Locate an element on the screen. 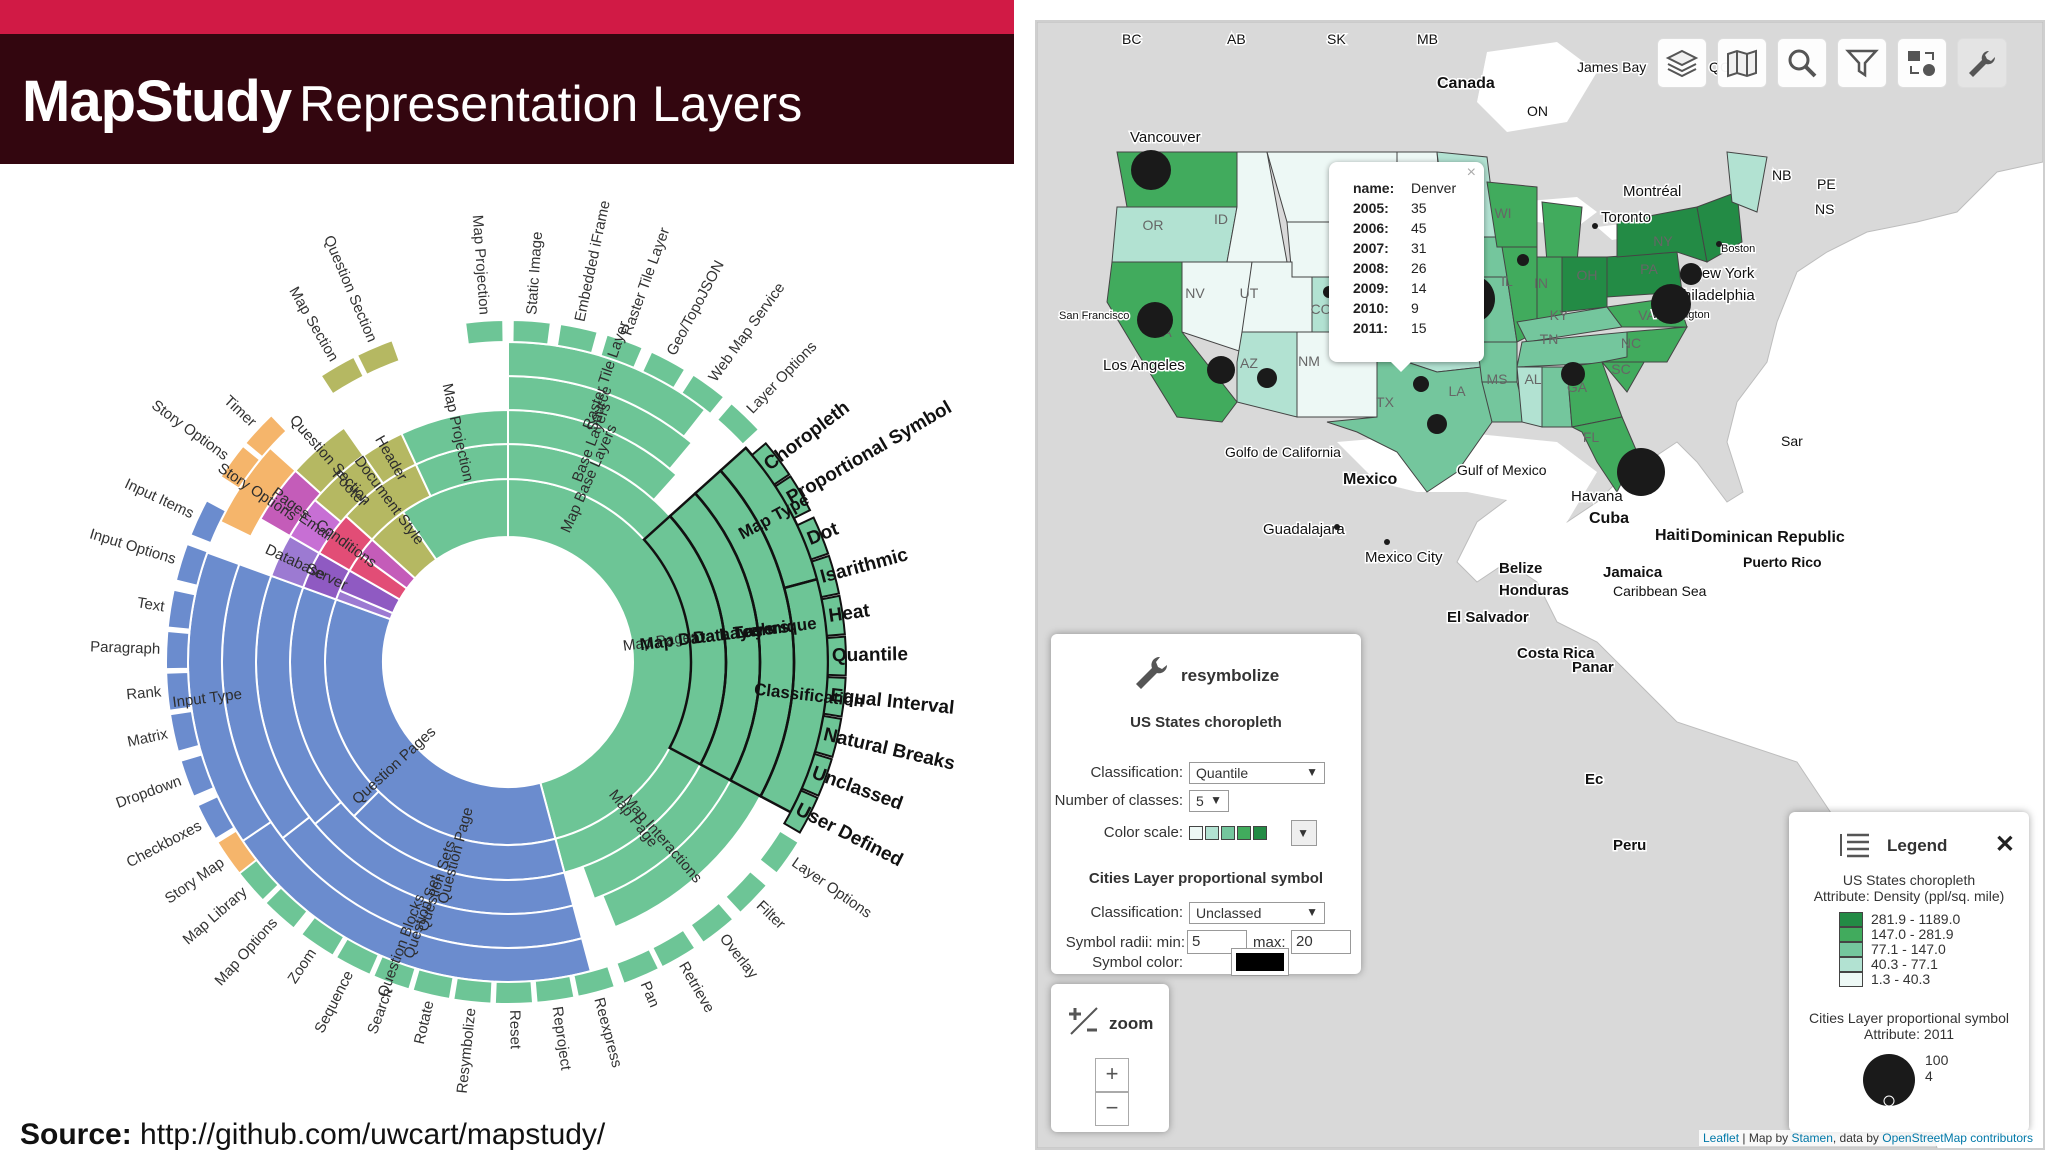 Image resolution: width=2048 pixels, height=1152 pixels. city-houston is located at coordinates (1437, 424).